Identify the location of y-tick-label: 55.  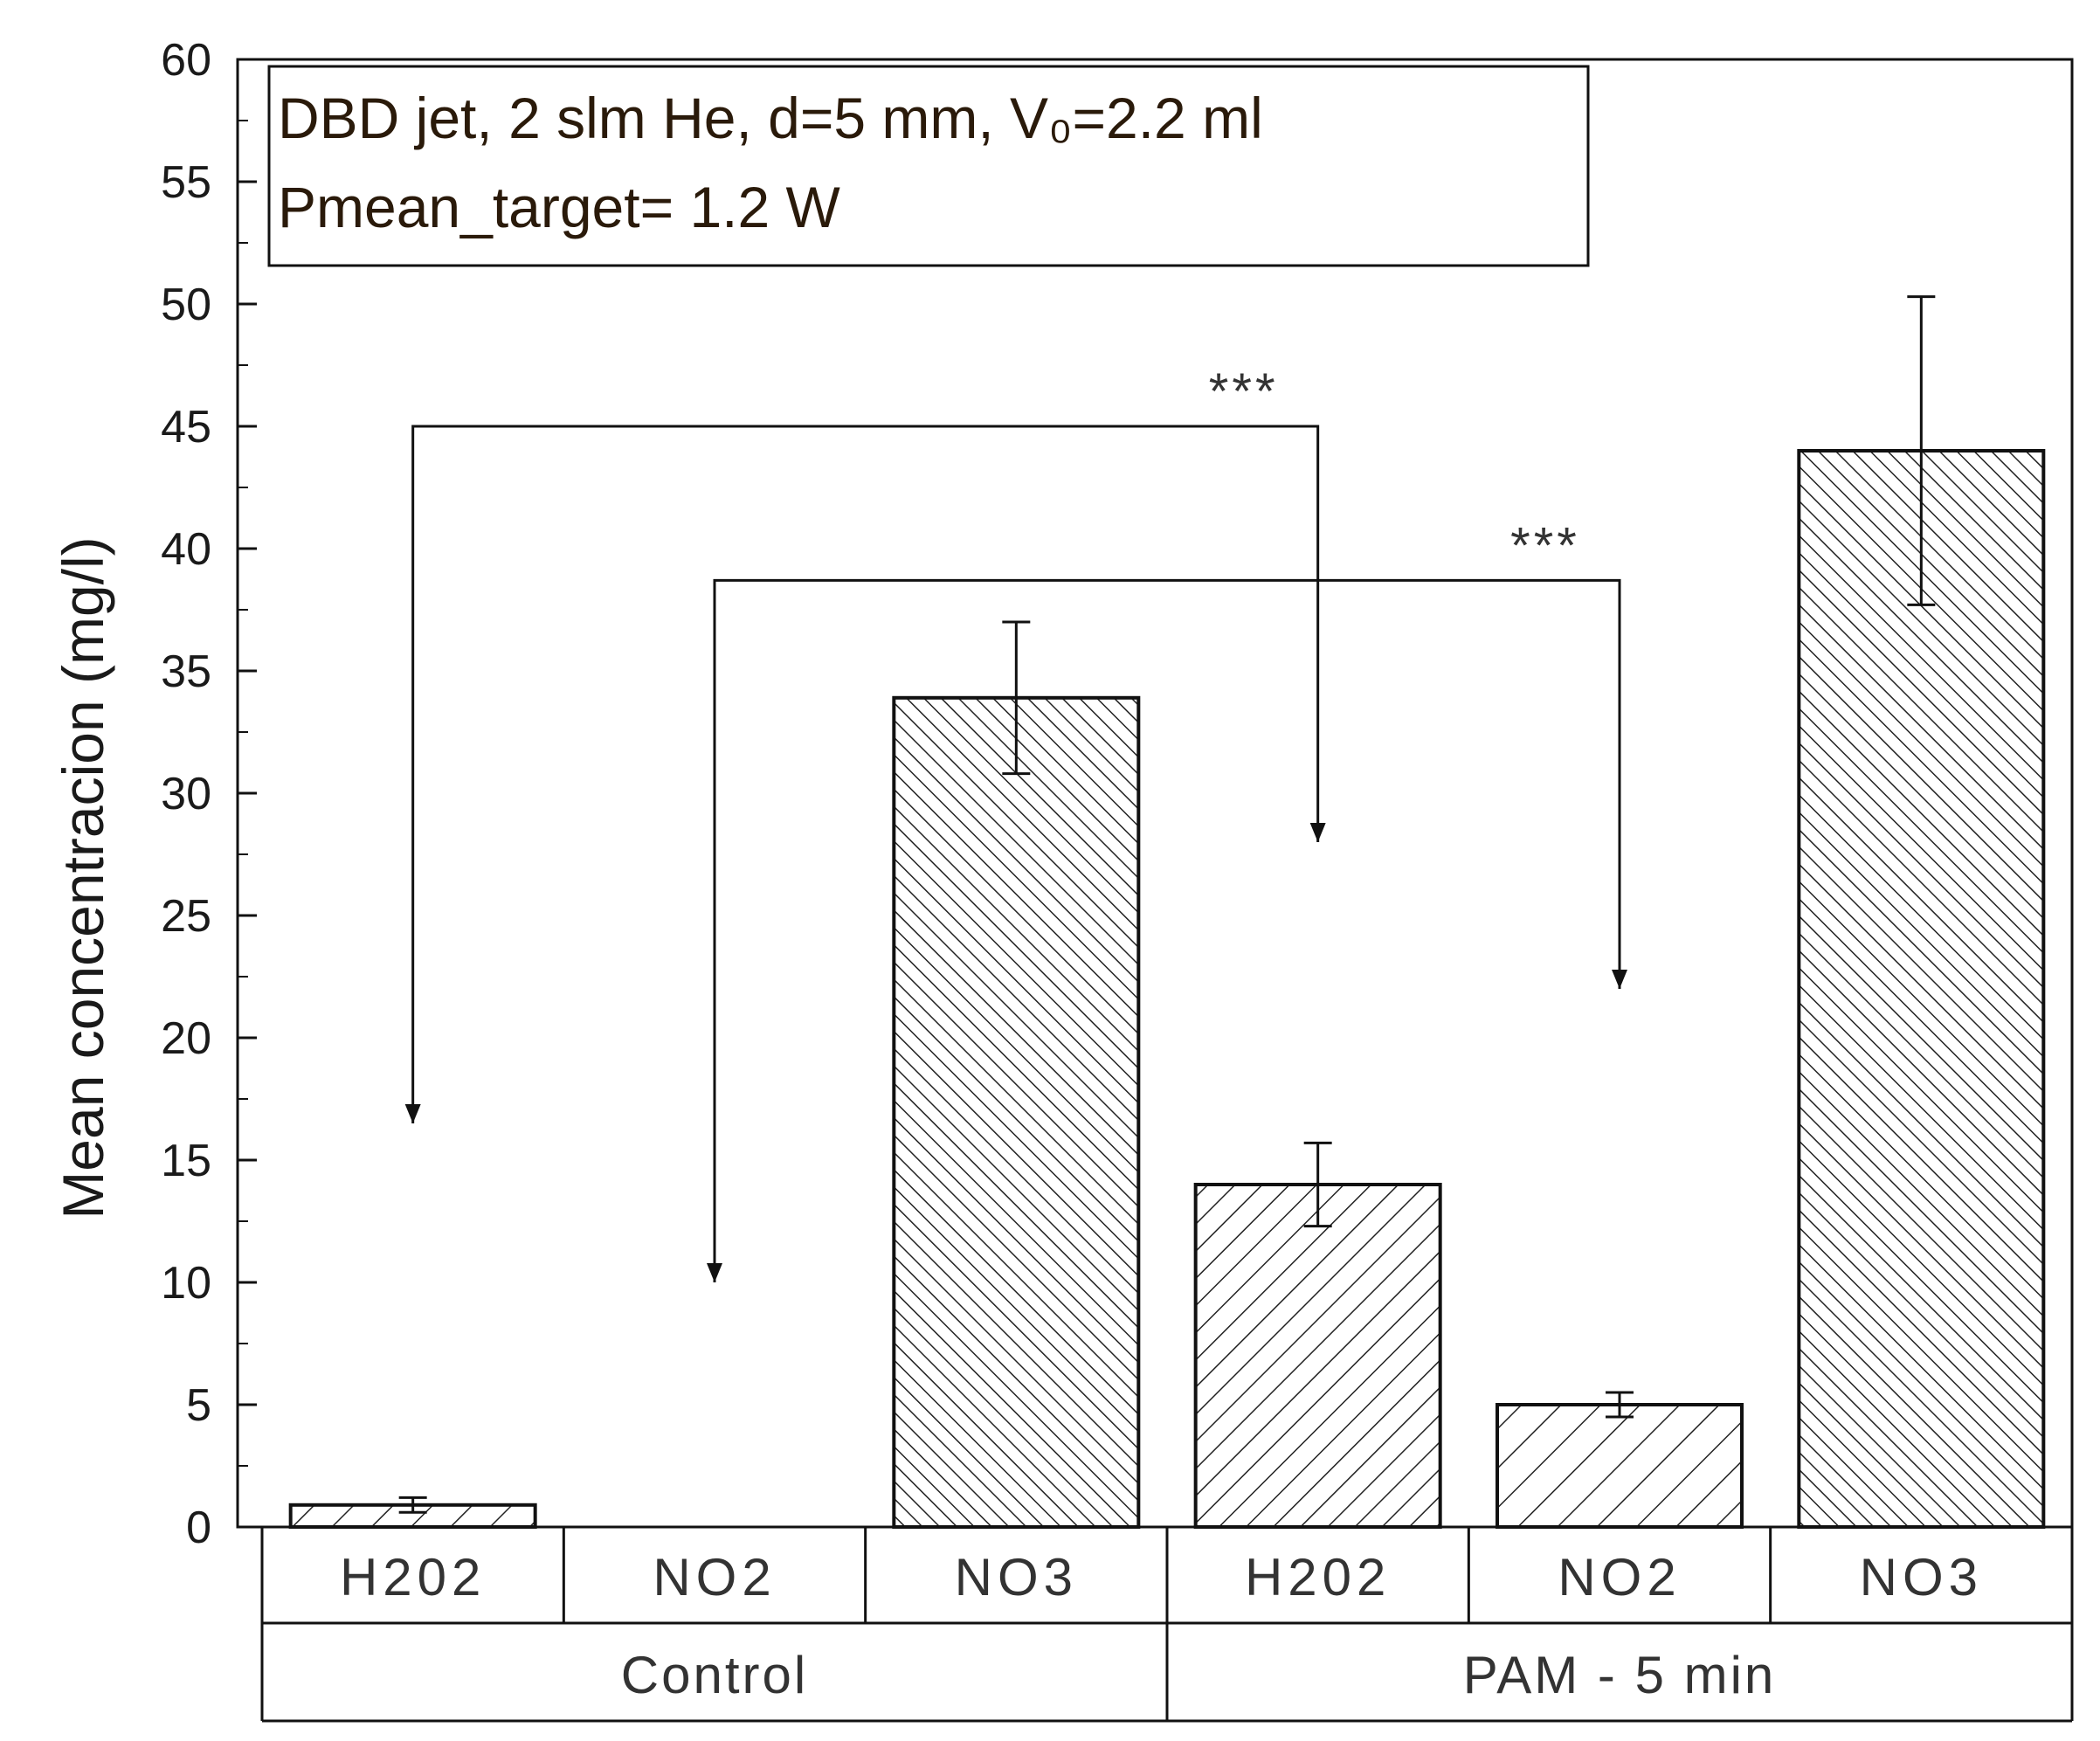
(186, 182).